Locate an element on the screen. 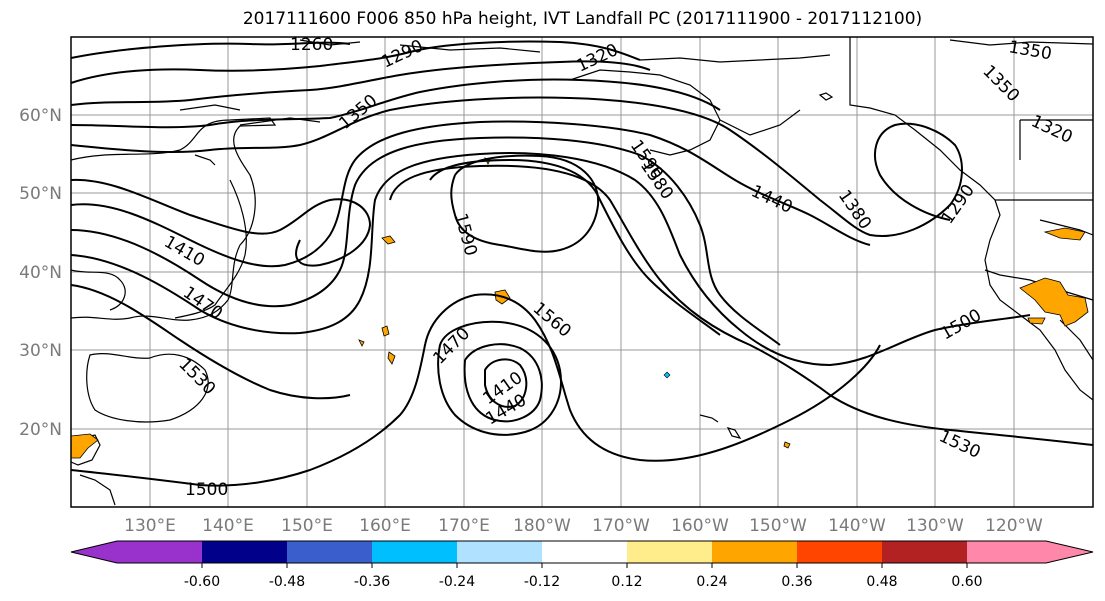 The image size is (1105, 601). ivt-negative-region is located at coordinates (667, 375).